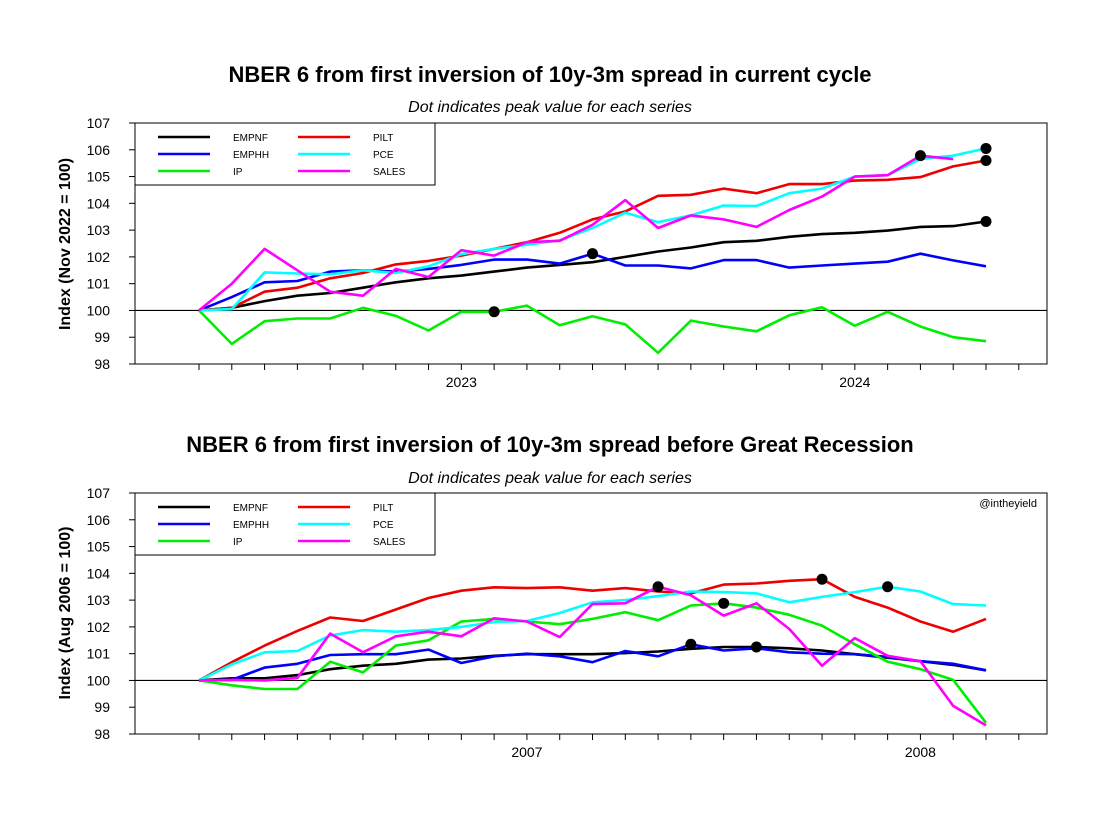  What do you see at coordinates (691, 644) in the screenshot?
I see `chart-2-series-emphh-peak-dot` at bounding box center [691, 644].